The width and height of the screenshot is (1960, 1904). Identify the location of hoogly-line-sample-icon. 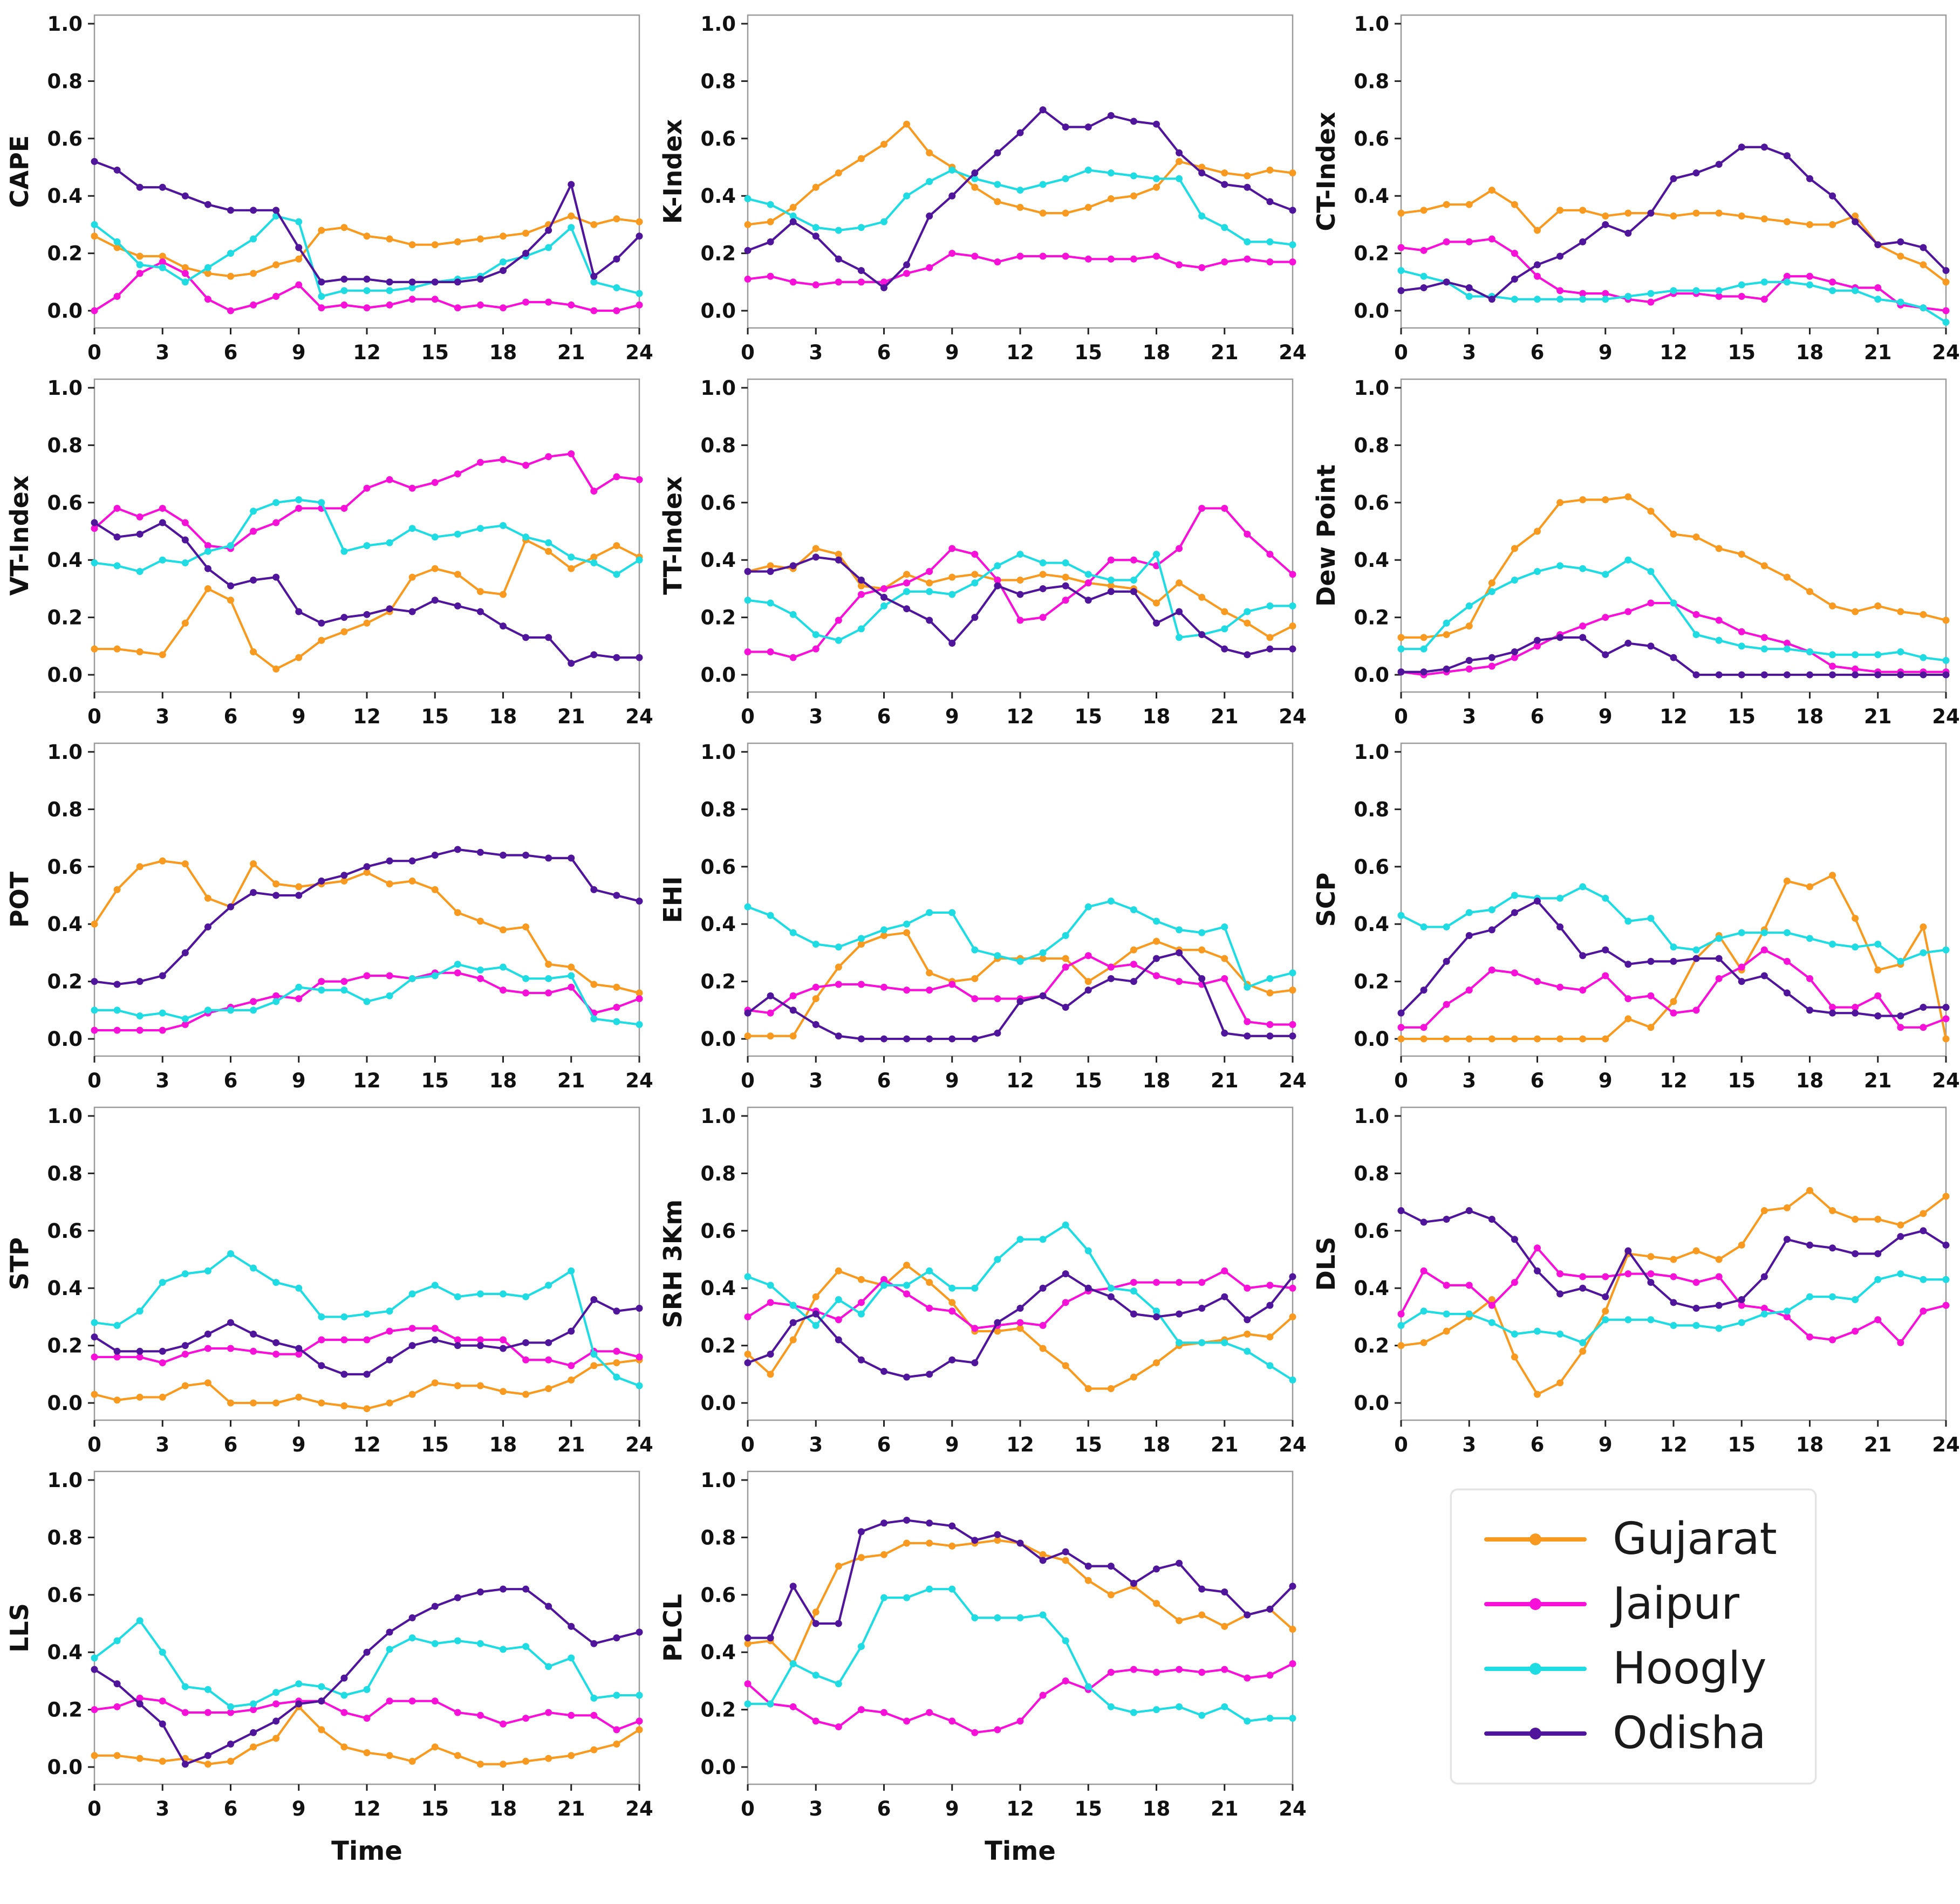
(1535, 1669).